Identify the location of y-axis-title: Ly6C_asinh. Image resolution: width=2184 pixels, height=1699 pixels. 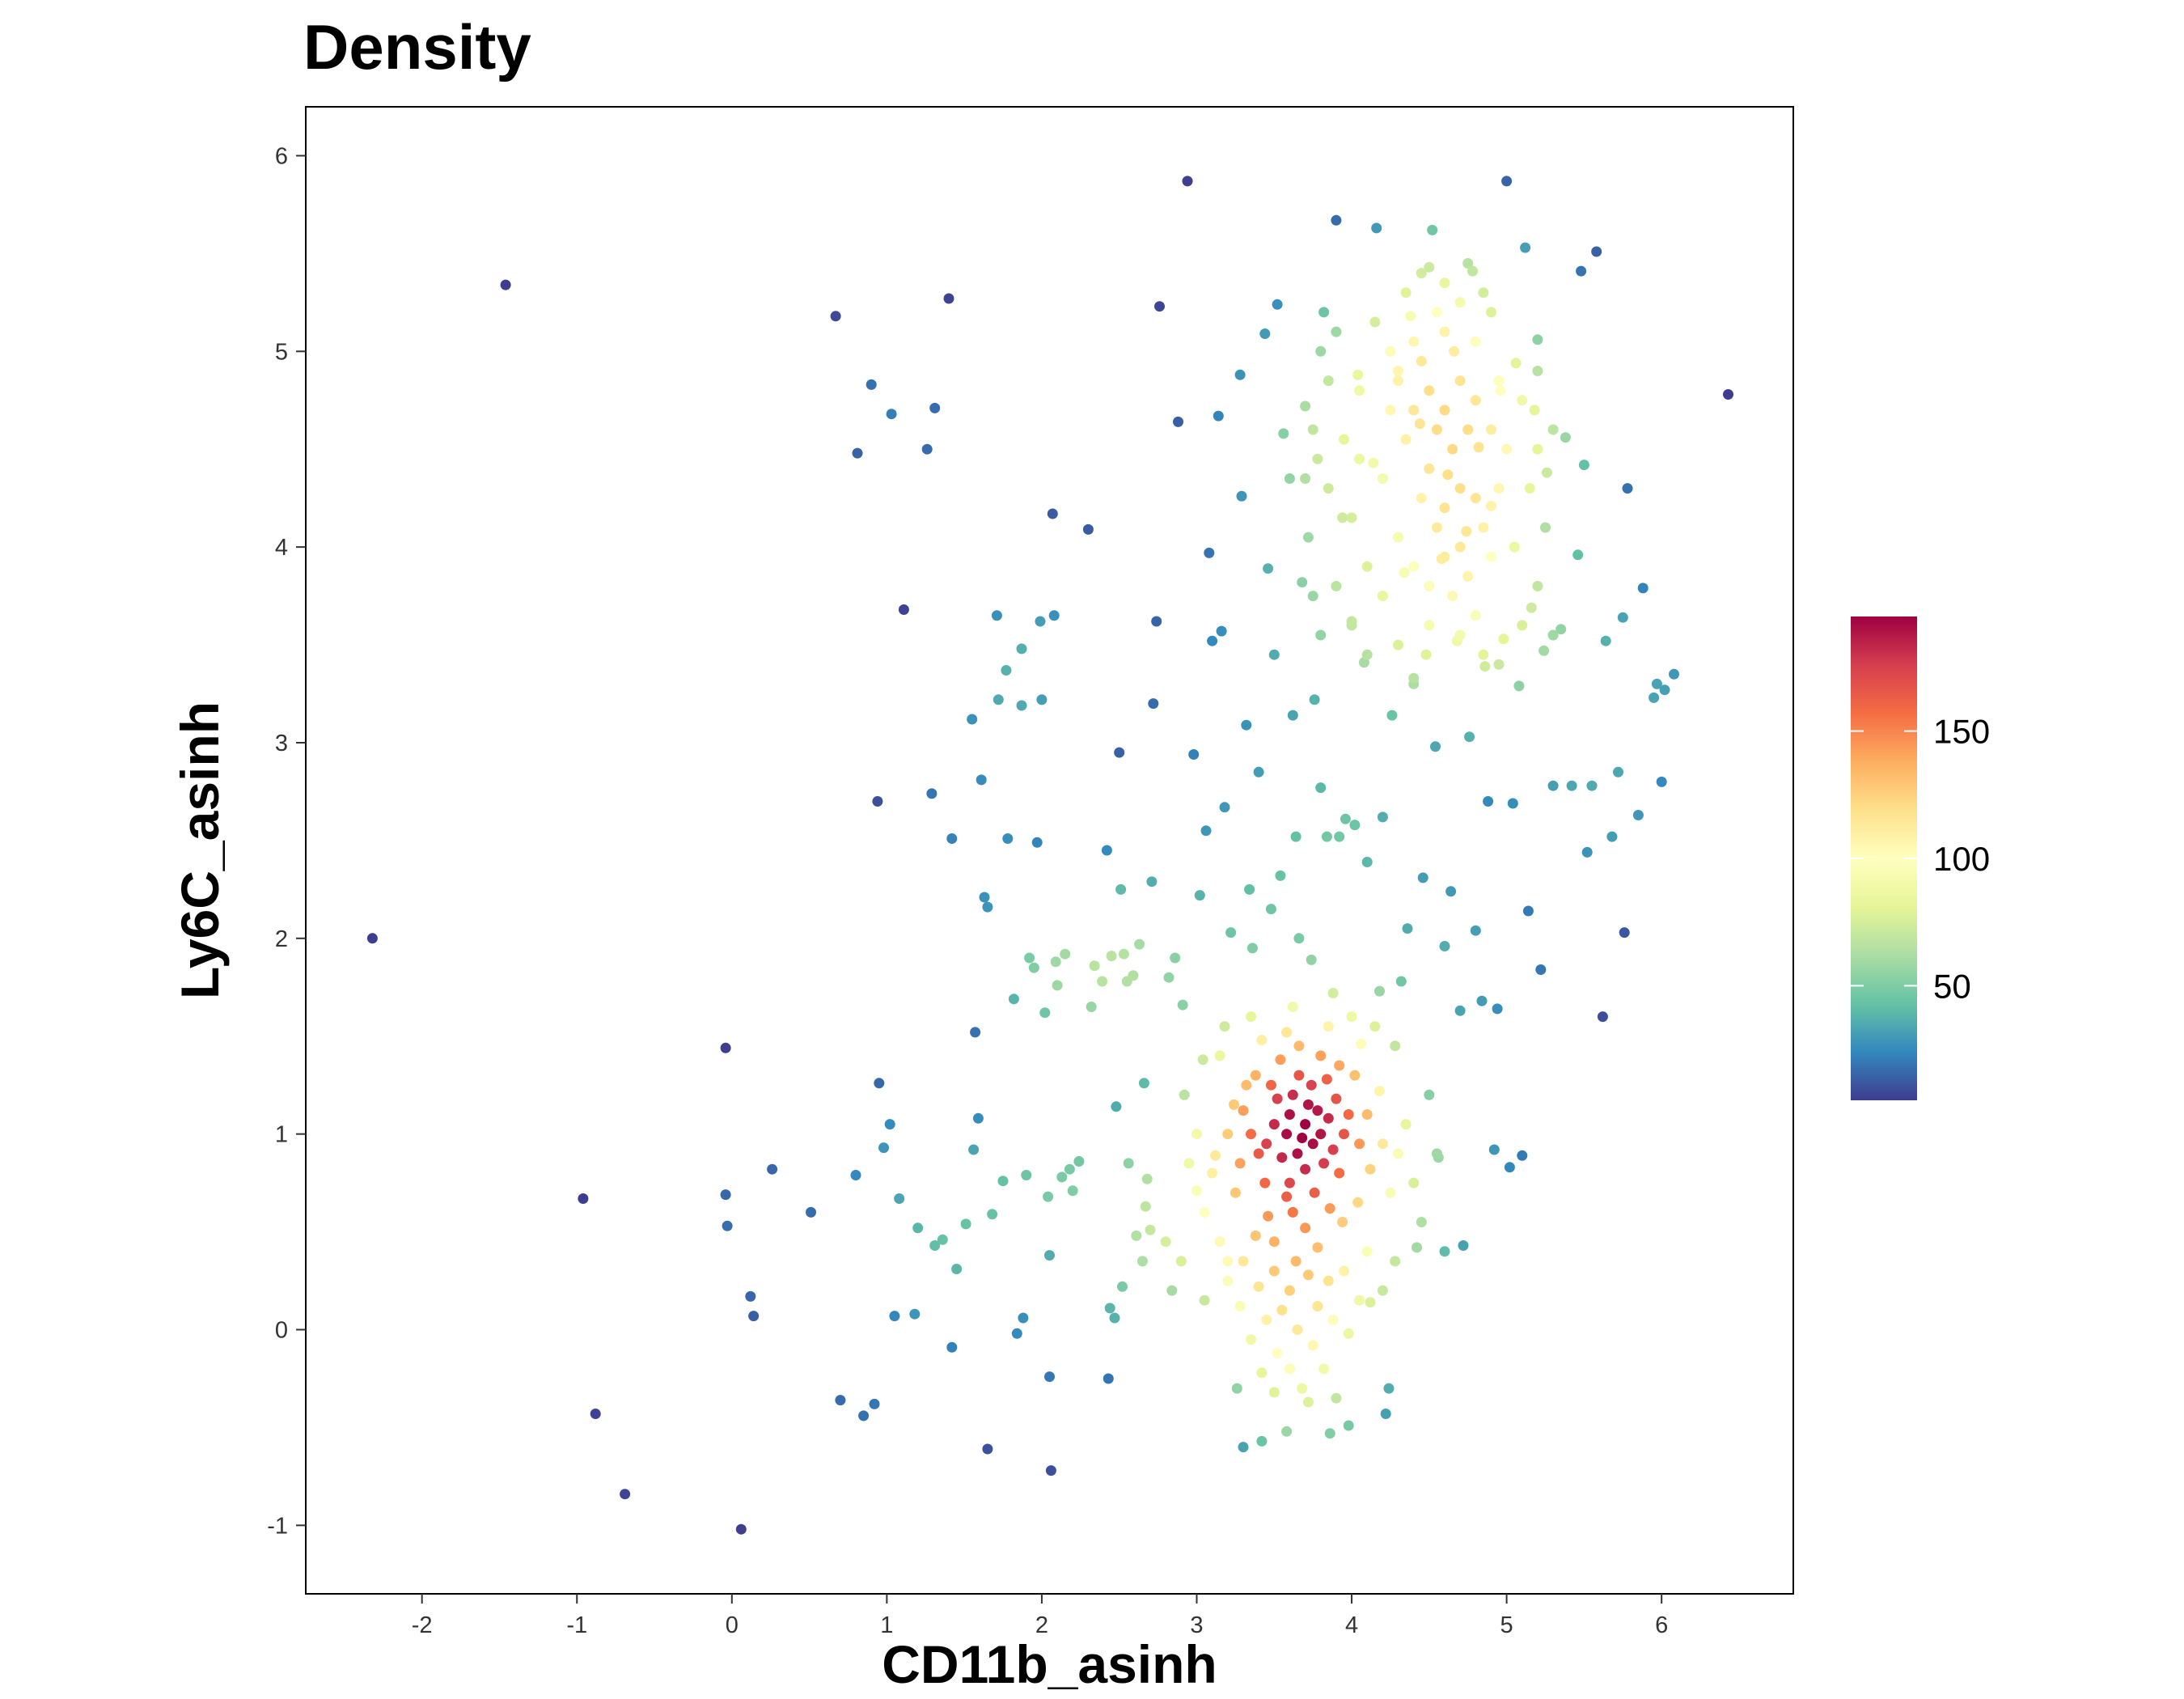
(200, 850).